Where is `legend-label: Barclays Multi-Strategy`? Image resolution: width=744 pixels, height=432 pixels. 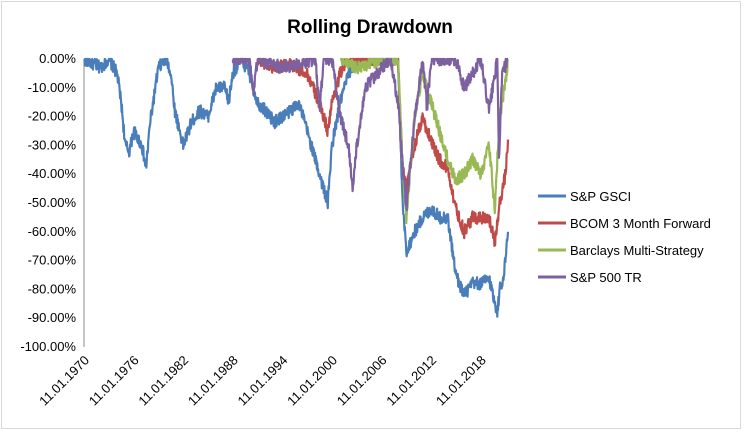 legend-label: Barclays Multi-Strategy is located at coordinates (637, 250).